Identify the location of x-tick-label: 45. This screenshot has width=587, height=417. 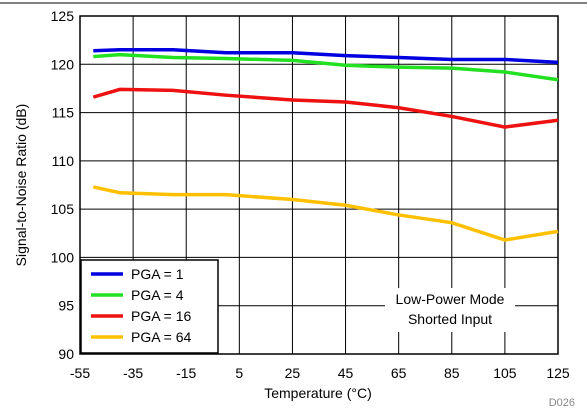
(346, 373).